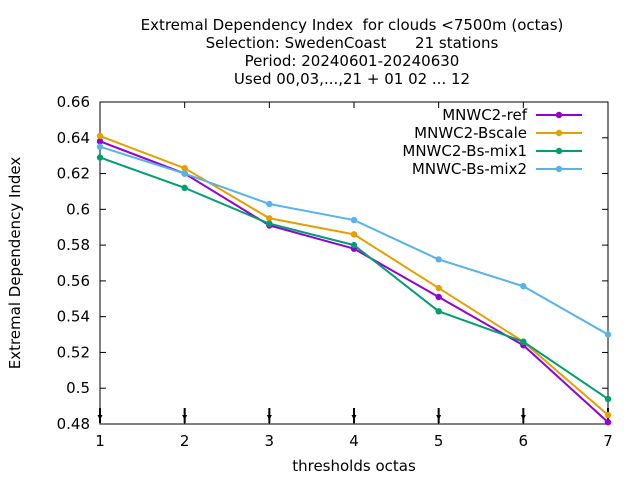 The height and width of the screenshot is (480, 640). Describe the element at coordinates (470, 133) in the screenshot. I see `legend-label: MNWC2-Bscale` at that location.